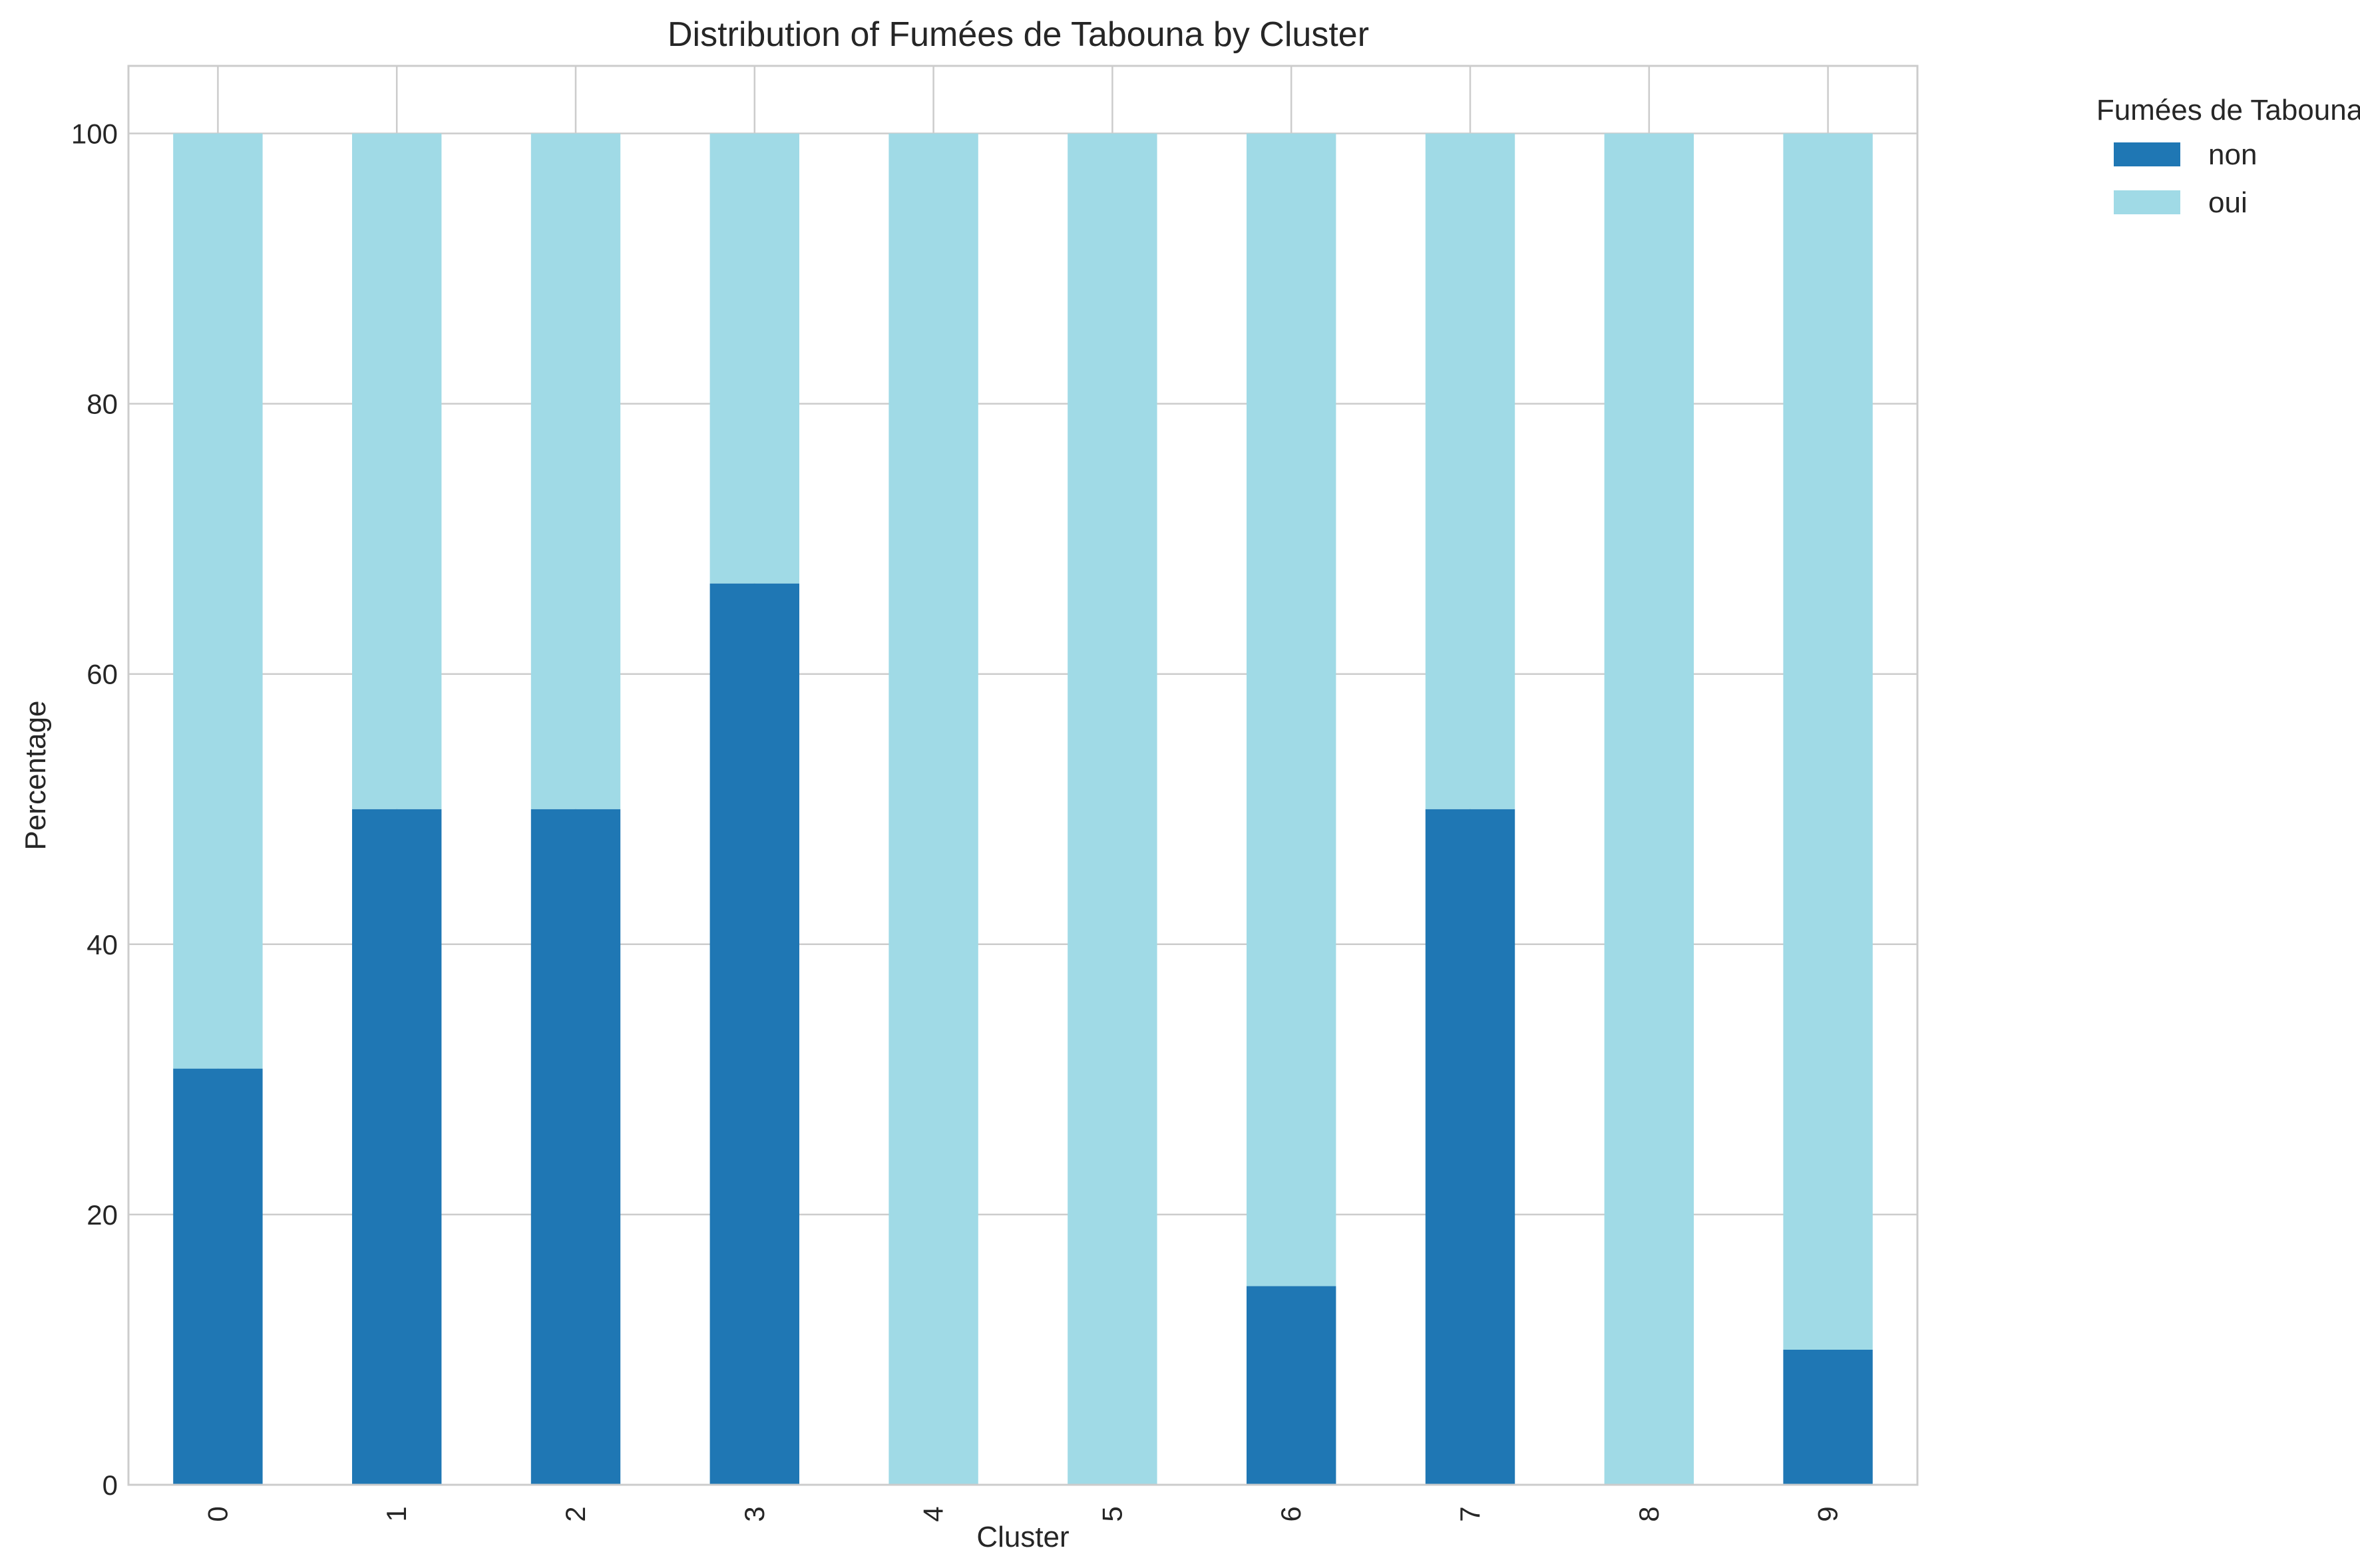 The width and height of the screenshot is (2360, 1568). I want to click on legend-label-non: non, so click(2232, 154).